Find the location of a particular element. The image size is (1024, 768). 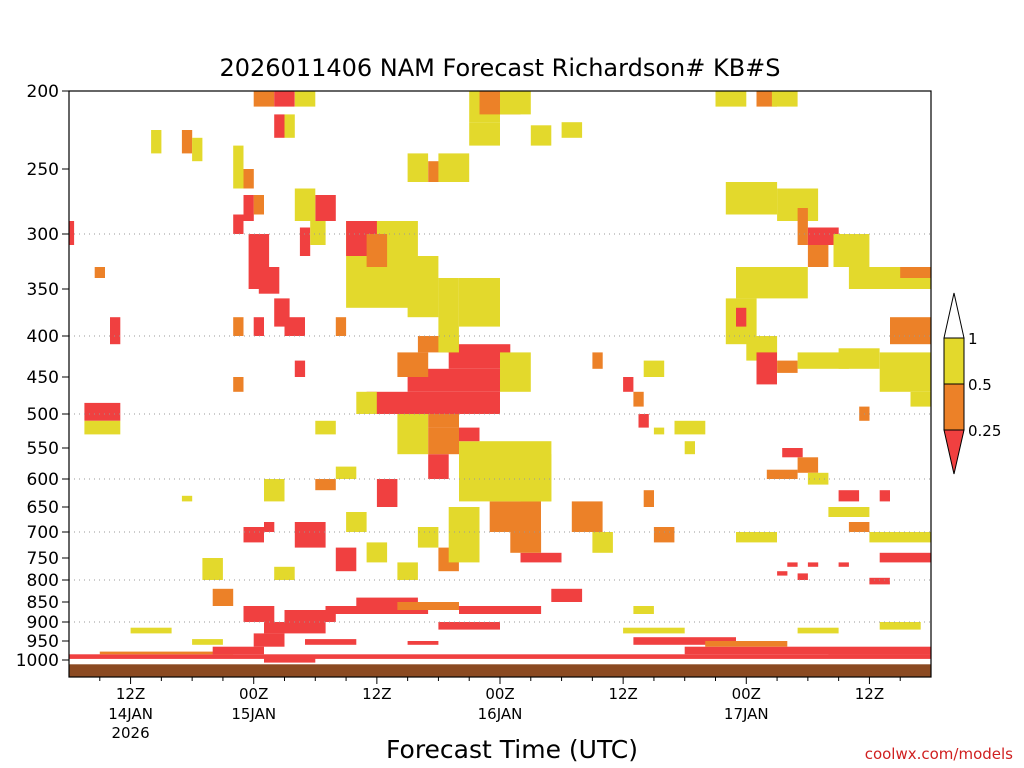

y-tick-label-450: 450 is located at coordinates (43, 378).